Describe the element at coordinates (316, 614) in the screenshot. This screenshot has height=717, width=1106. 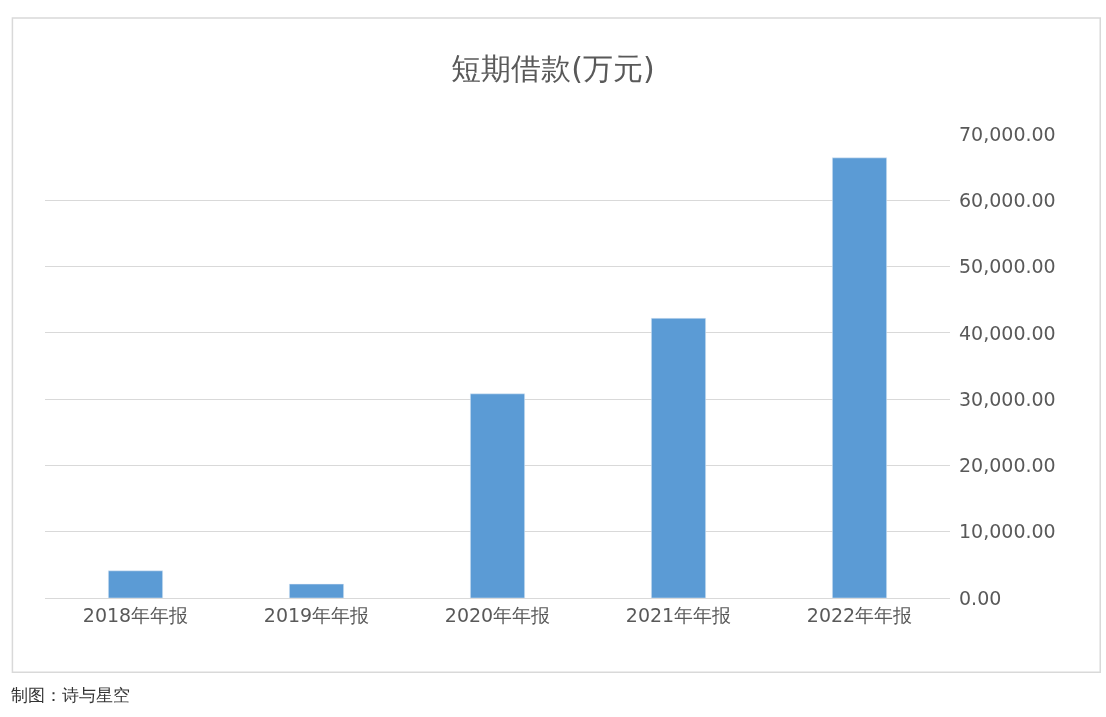
I see `x-tick-label: 2019年年报` at that location.